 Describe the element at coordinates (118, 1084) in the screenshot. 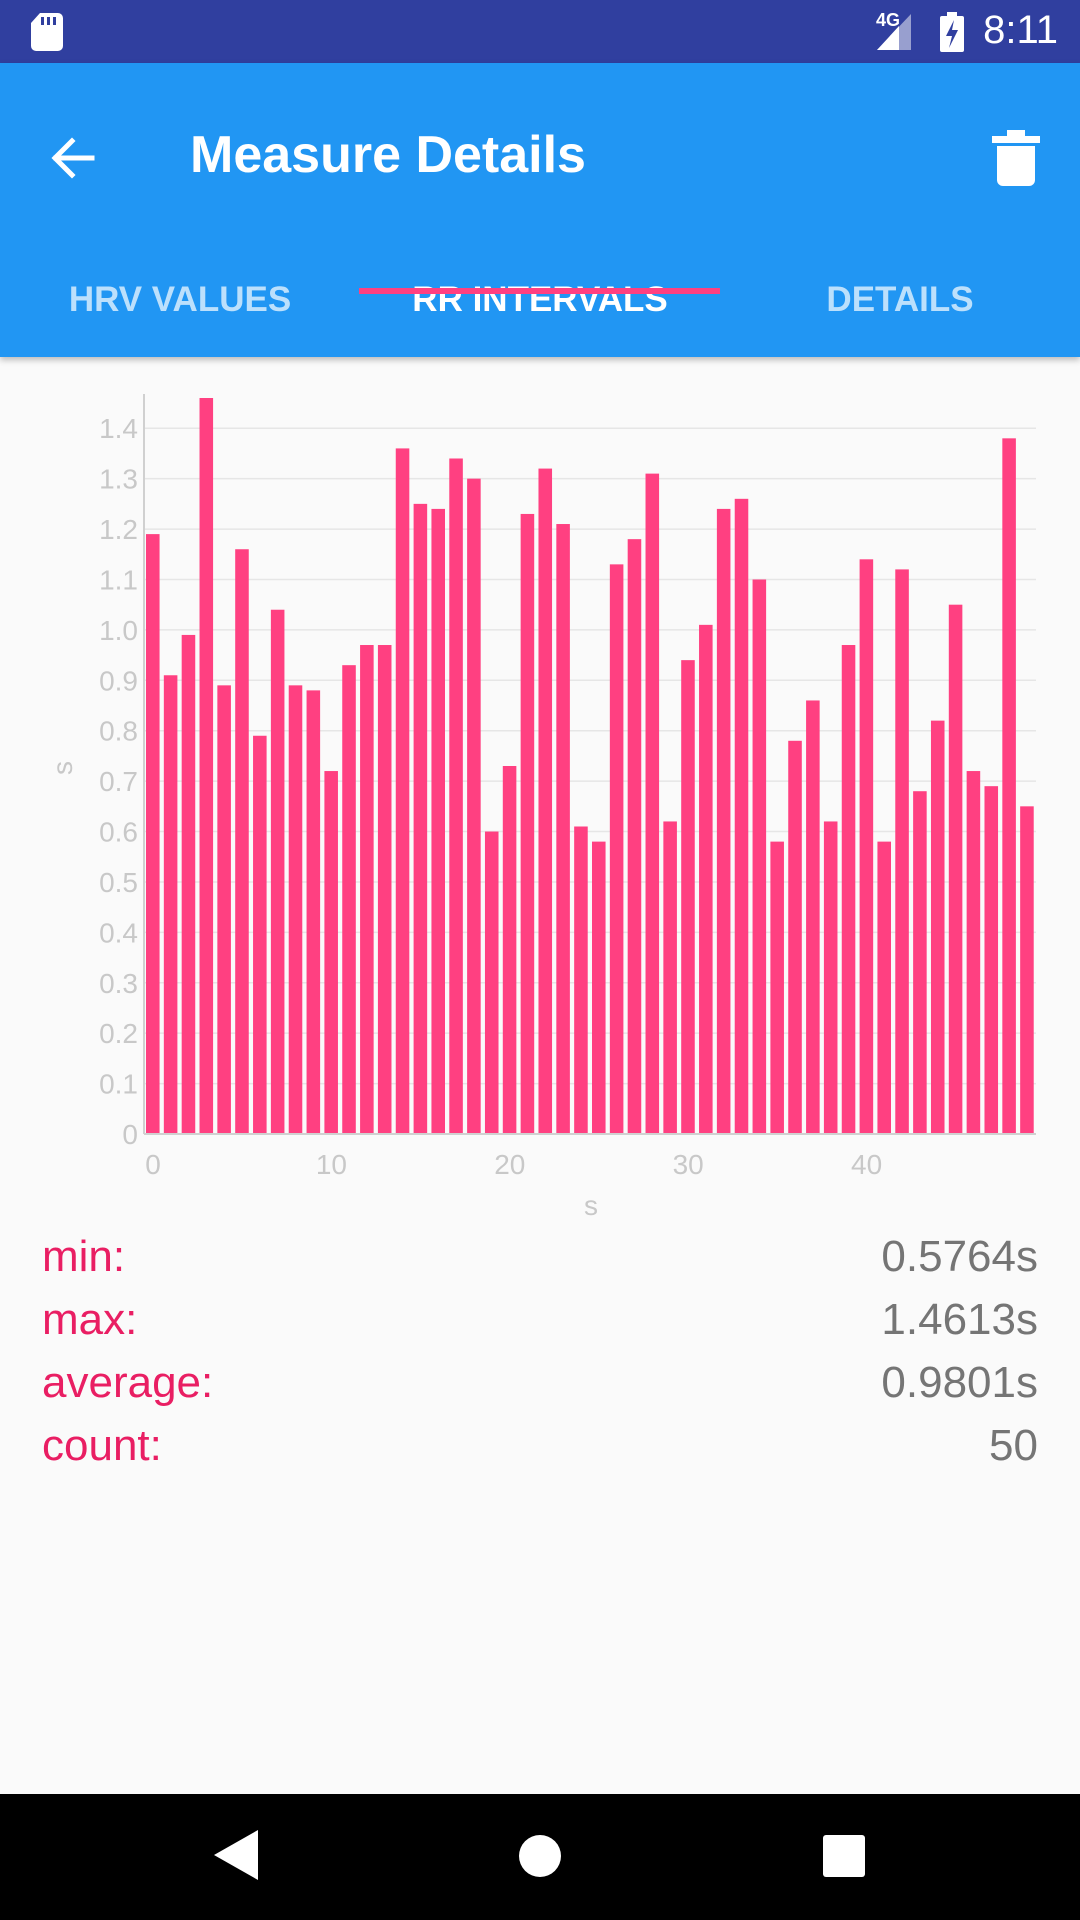

I see `y-tick-label: 0.1` at that location.